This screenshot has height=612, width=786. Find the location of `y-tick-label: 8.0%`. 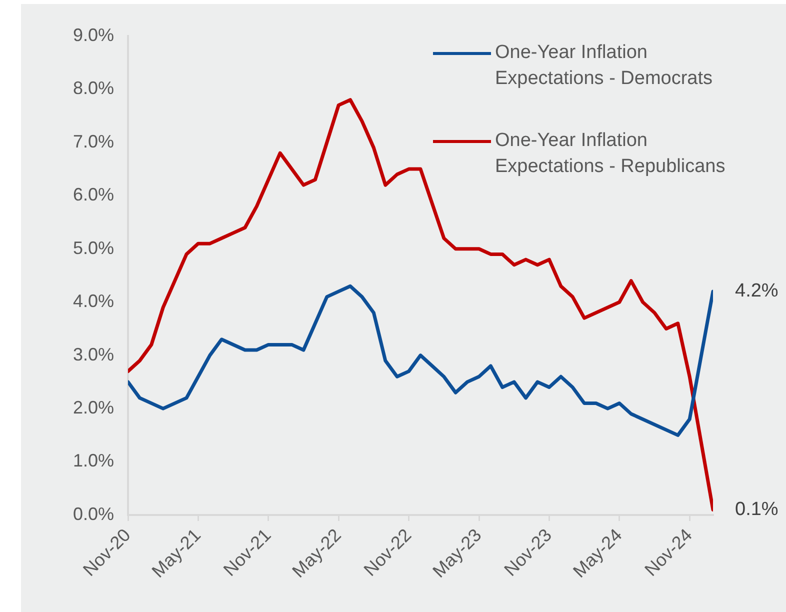

y-tick-label: 8.0% is located at coordinates (93, 88).